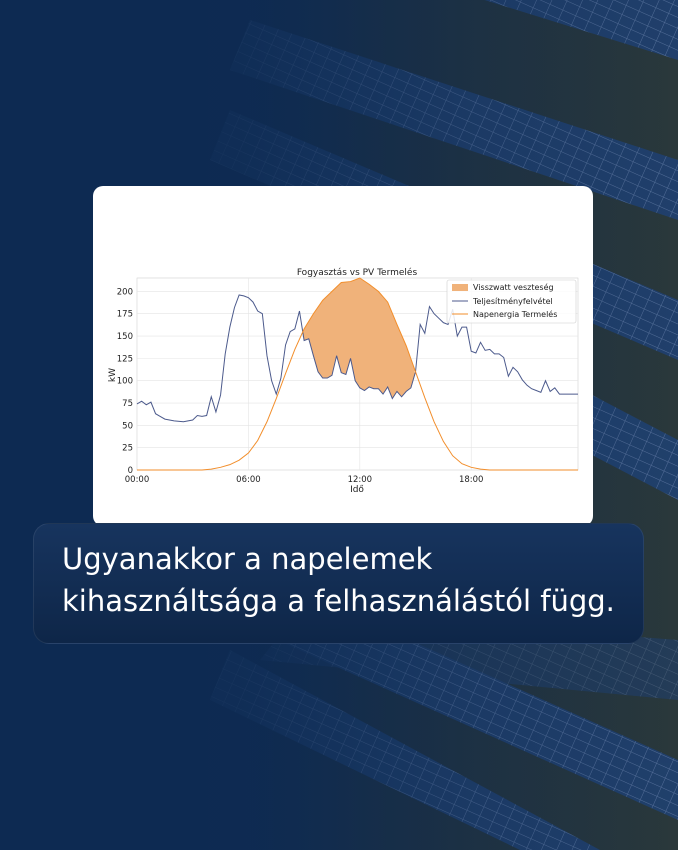 This screenshot has width=678, height=850. What do you see at coordinates (338, 601) in the screenshot?
I see `caption-line-2: kihasználtsága a felhasználástól függ.` at bounding box center [338, 601].